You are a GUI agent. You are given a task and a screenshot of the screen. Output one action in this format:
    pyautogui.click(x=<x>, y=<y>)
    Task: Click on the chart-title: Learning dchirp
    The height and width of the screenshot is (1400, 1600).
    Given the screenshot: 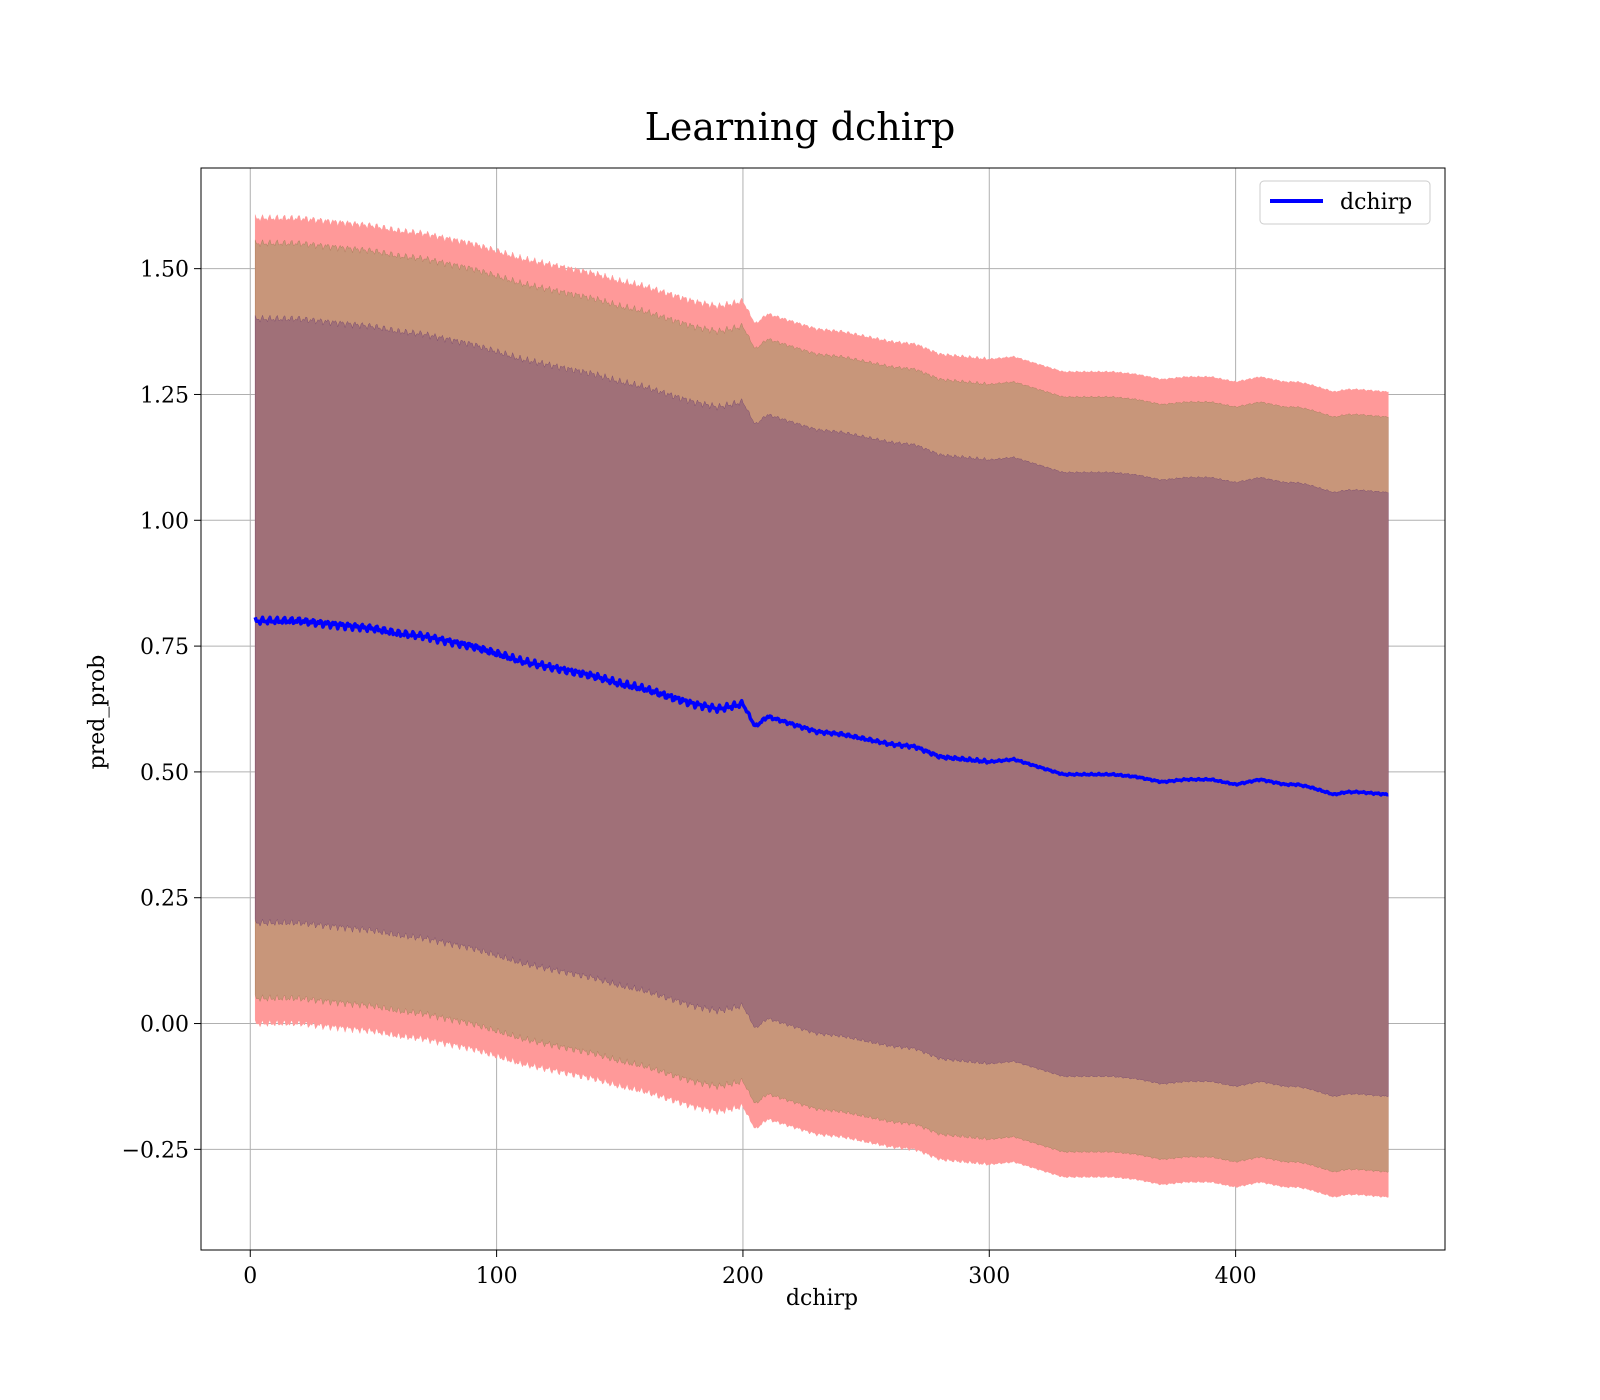 What is the action you would take?
    pyautogui.click(x=800, y=127)
    